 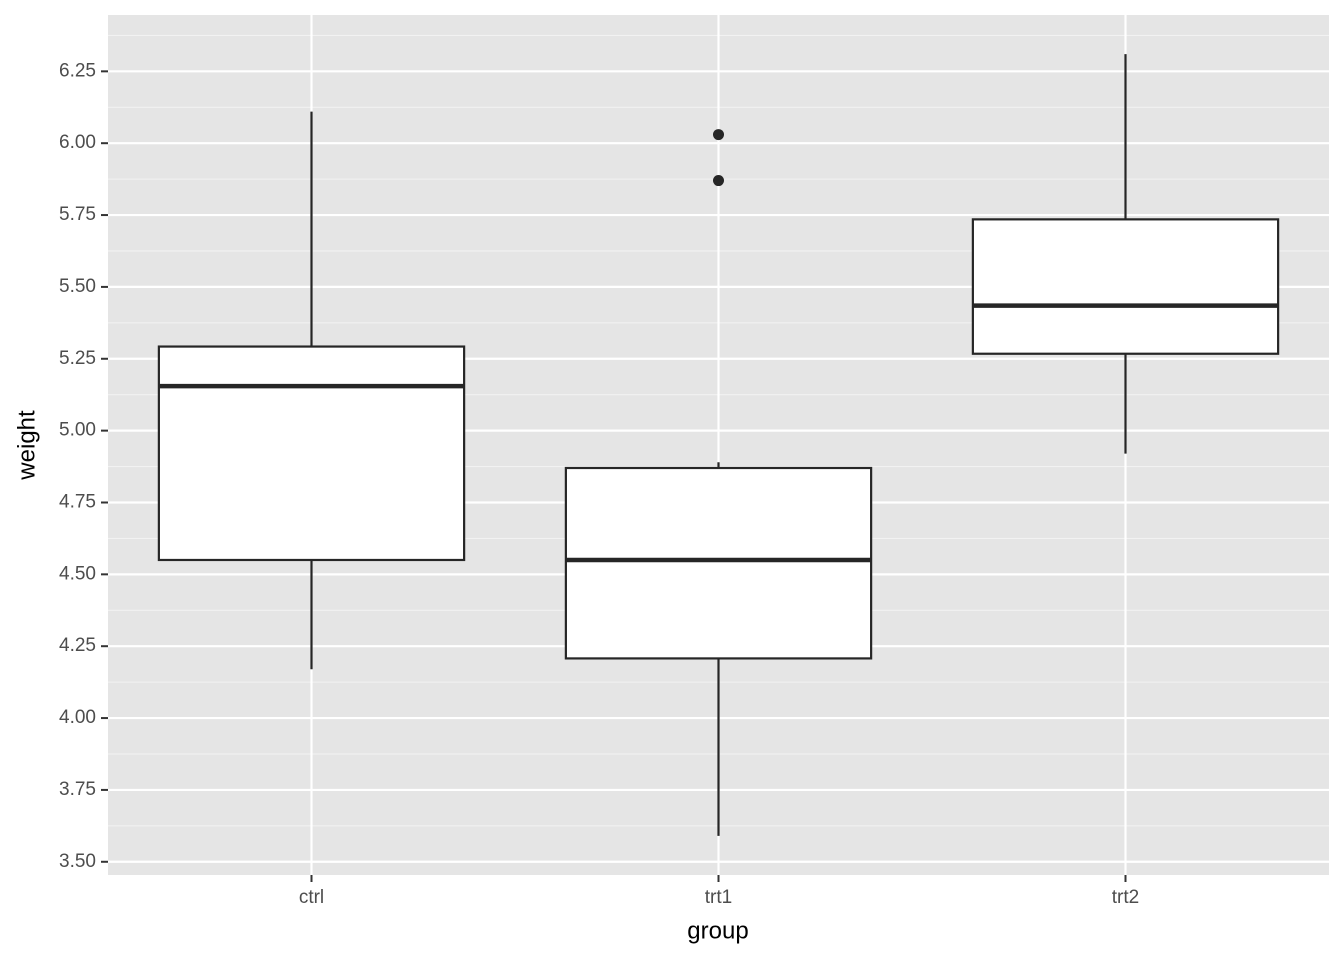 I want to click on y-tick-label: 3.50, so click(x=77, y=861).